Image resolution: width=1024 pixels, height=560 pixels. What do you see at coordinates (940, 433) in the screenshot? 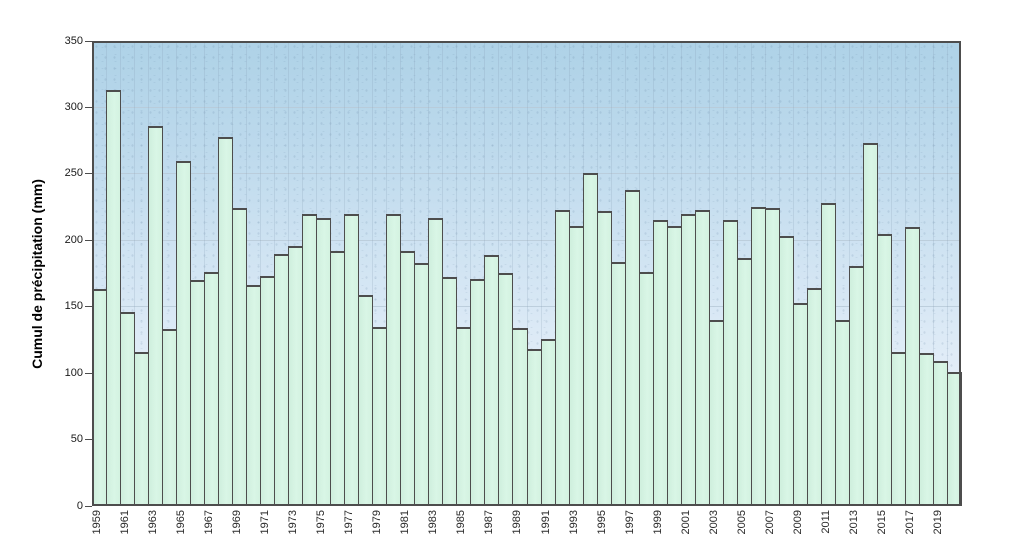
I see `bar-2019` at bounding box center [940, 433].